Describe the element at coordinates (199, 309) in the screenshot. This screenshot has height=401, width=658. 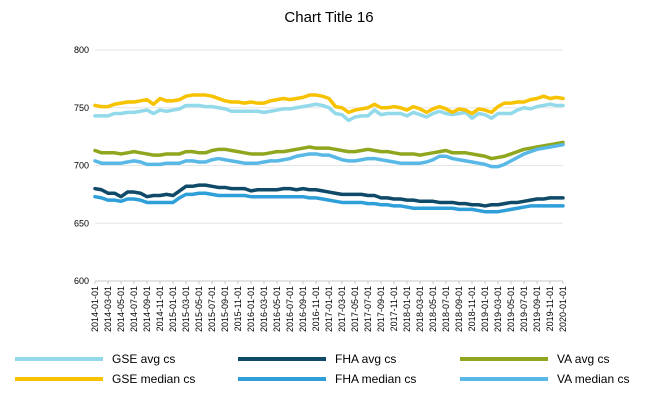
I see `x-tick-label: 2015-05-01` at that location.